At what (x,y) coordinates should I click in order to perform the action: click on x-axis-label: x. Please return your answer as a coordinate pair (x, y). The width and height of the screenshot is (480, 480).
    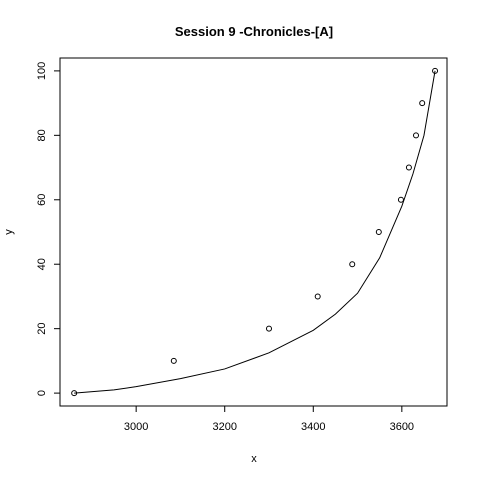
    Looking at the image, I should click on (254, 459).